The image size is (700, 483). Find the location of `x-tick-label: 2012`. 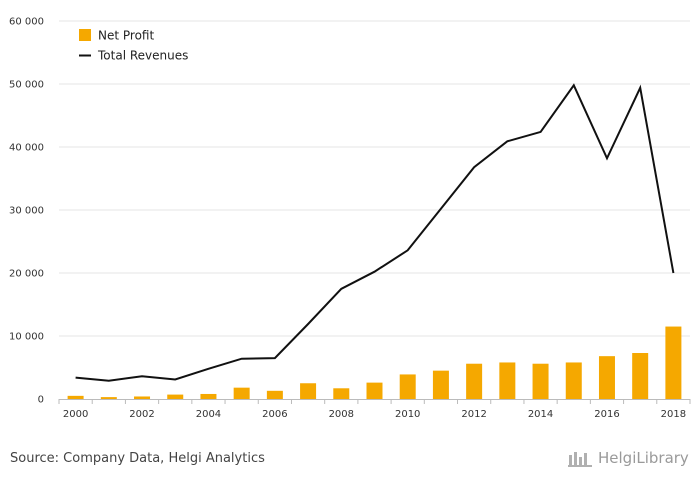

x-tick-label: 2012 is located at coordinates (473, 414).